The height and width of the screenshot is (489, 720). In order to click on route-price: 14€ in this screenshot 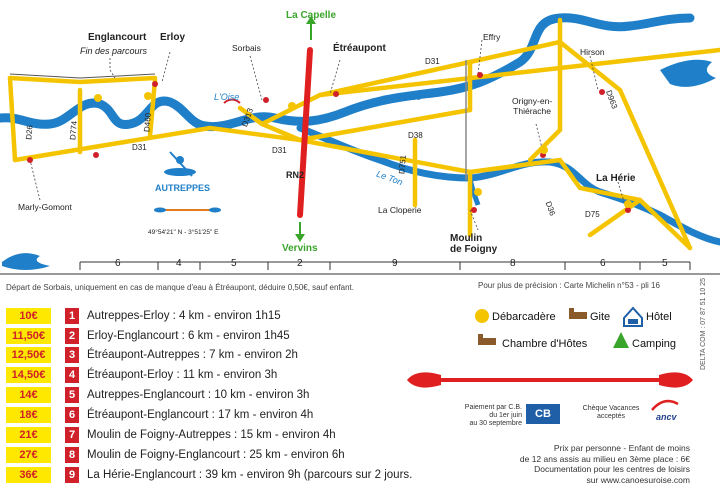, I will do `click(28, 395)`.